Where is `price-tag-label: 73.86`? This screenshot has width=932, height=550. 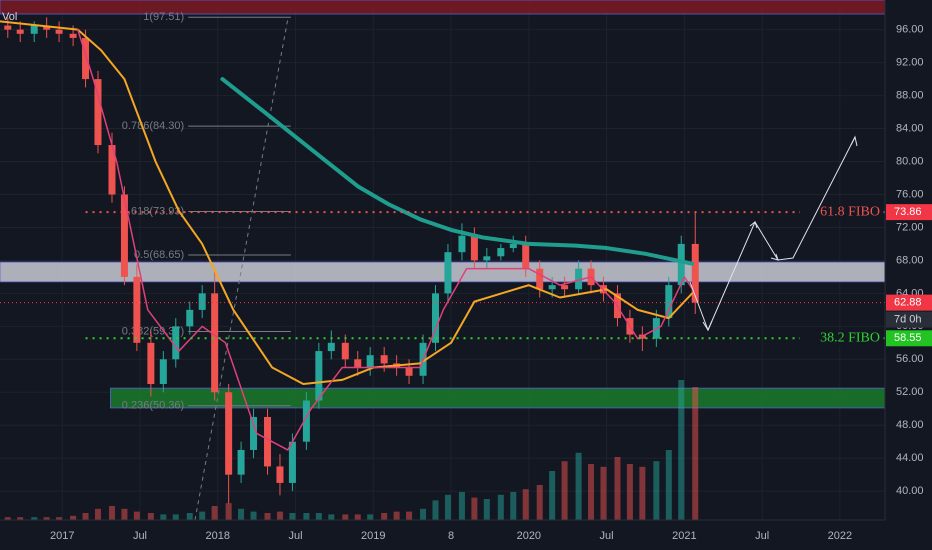
price-tag-label: 73.86 is located at coordinates (908, 212).